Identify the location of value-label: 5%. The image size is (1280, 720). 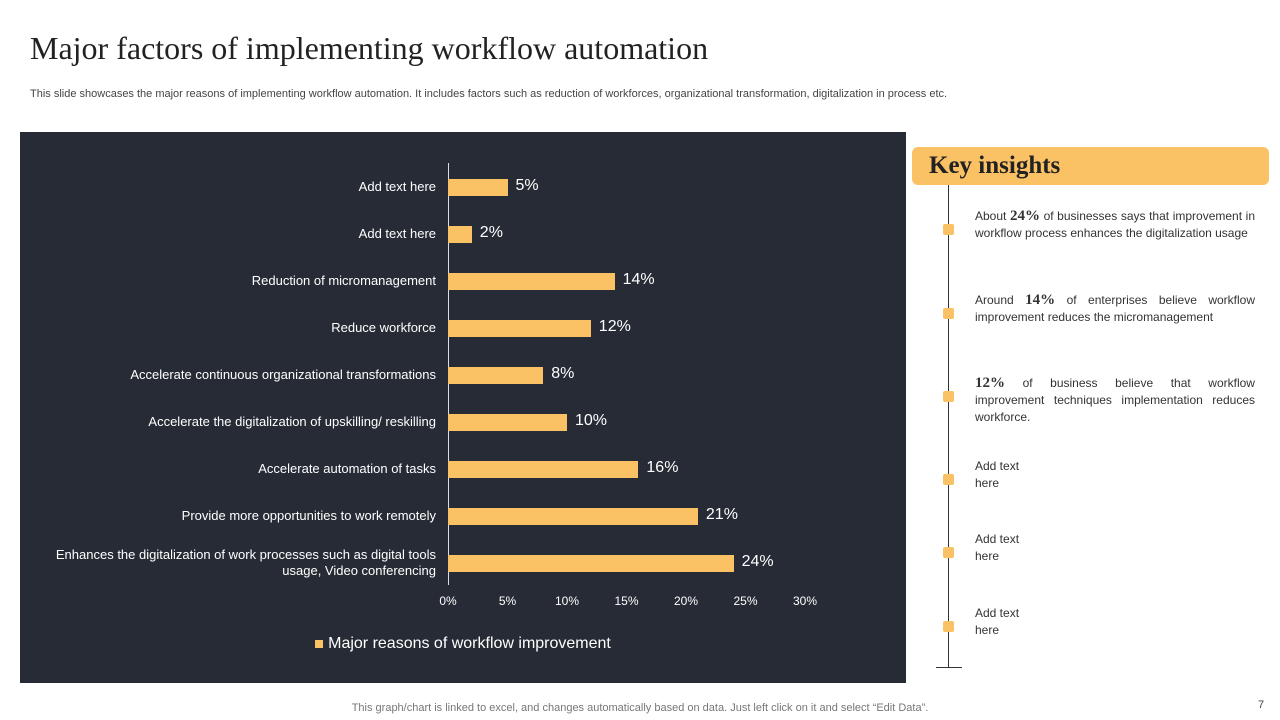
(527, 185).